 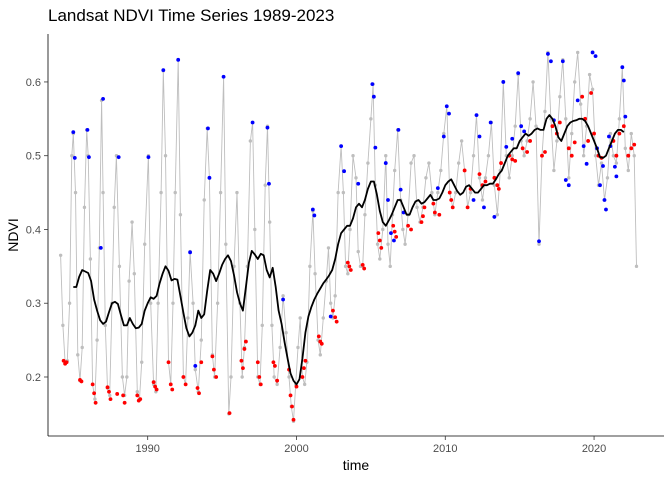 I want to click on y-axis-title: NDVI, so click(x=13, y=234).